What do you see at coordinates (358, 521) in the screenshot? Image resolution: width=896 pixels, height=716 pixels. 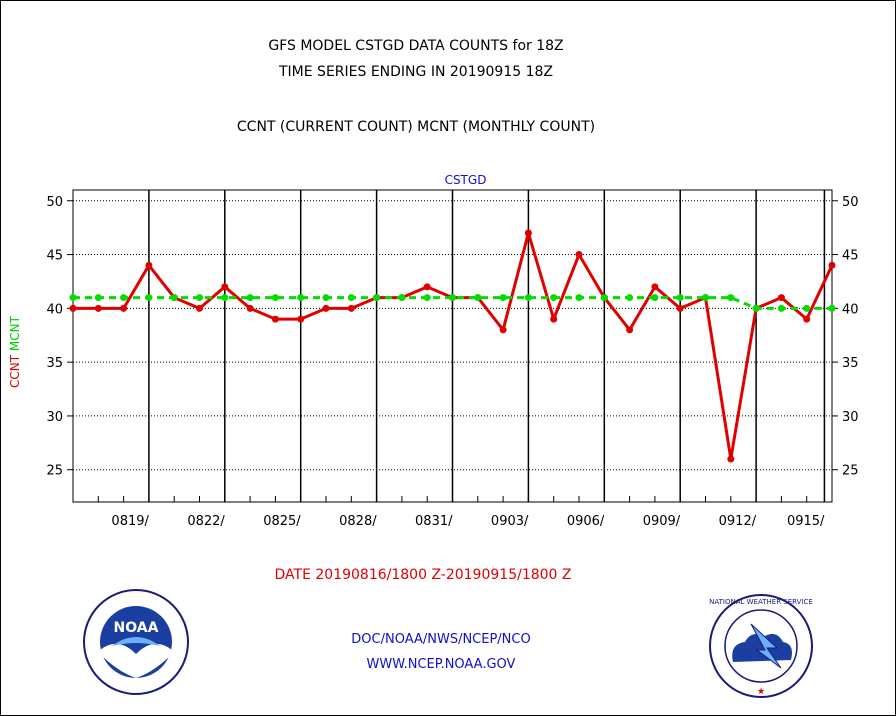 I see `x-tick-label: 0828/` at bounding box center [358, 521].